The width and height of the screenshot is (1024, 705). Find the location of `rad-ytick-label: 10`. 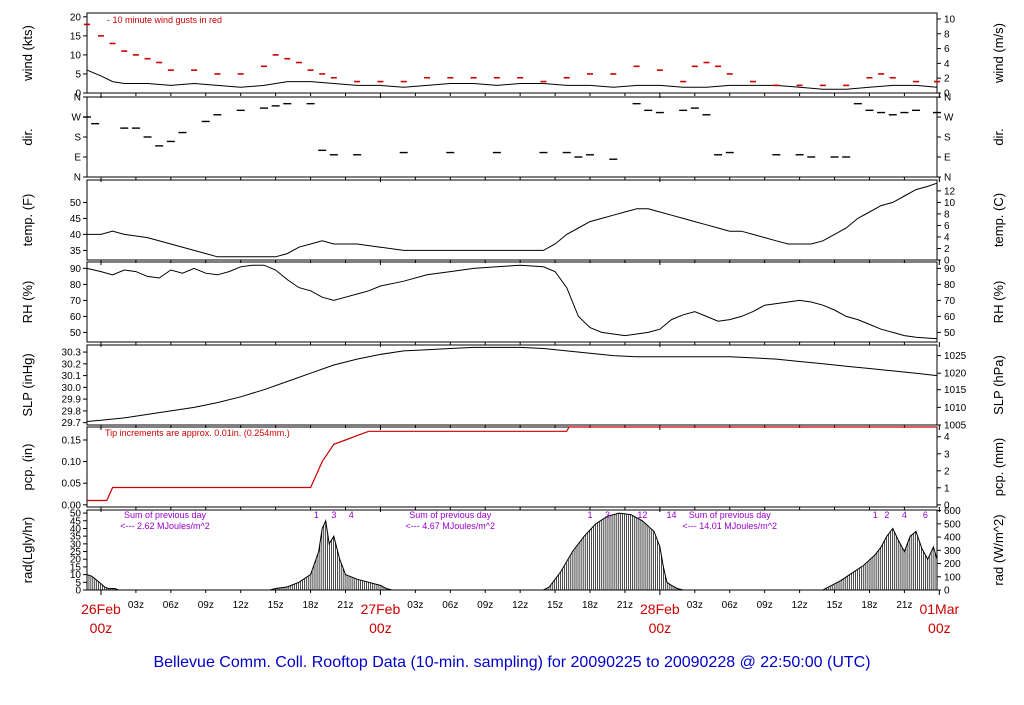

rad-ytick-label: 10 is located at coordinates (76, 575).